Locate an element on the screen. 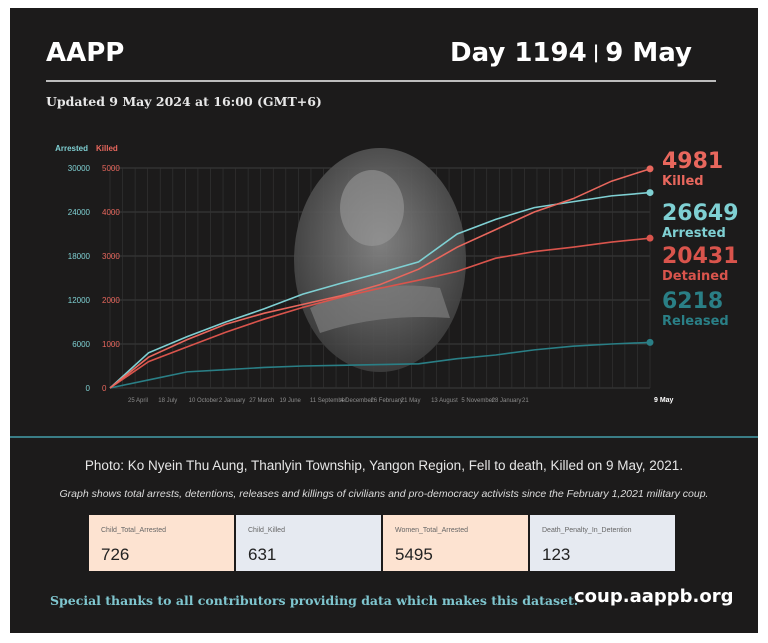 The image size is (768, 643). series-endpoint-released is located at coordinates (650, 342).